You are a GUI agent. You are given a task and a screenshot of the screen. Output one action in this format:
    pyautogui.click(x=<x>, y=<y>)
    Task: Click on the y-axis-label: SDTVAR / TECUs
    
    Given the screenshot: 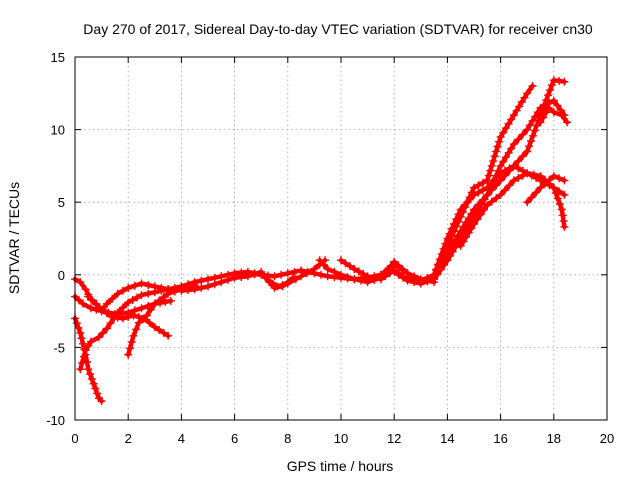 What is the action you would take?
    pyautogui.click(x=14, y=238)
    